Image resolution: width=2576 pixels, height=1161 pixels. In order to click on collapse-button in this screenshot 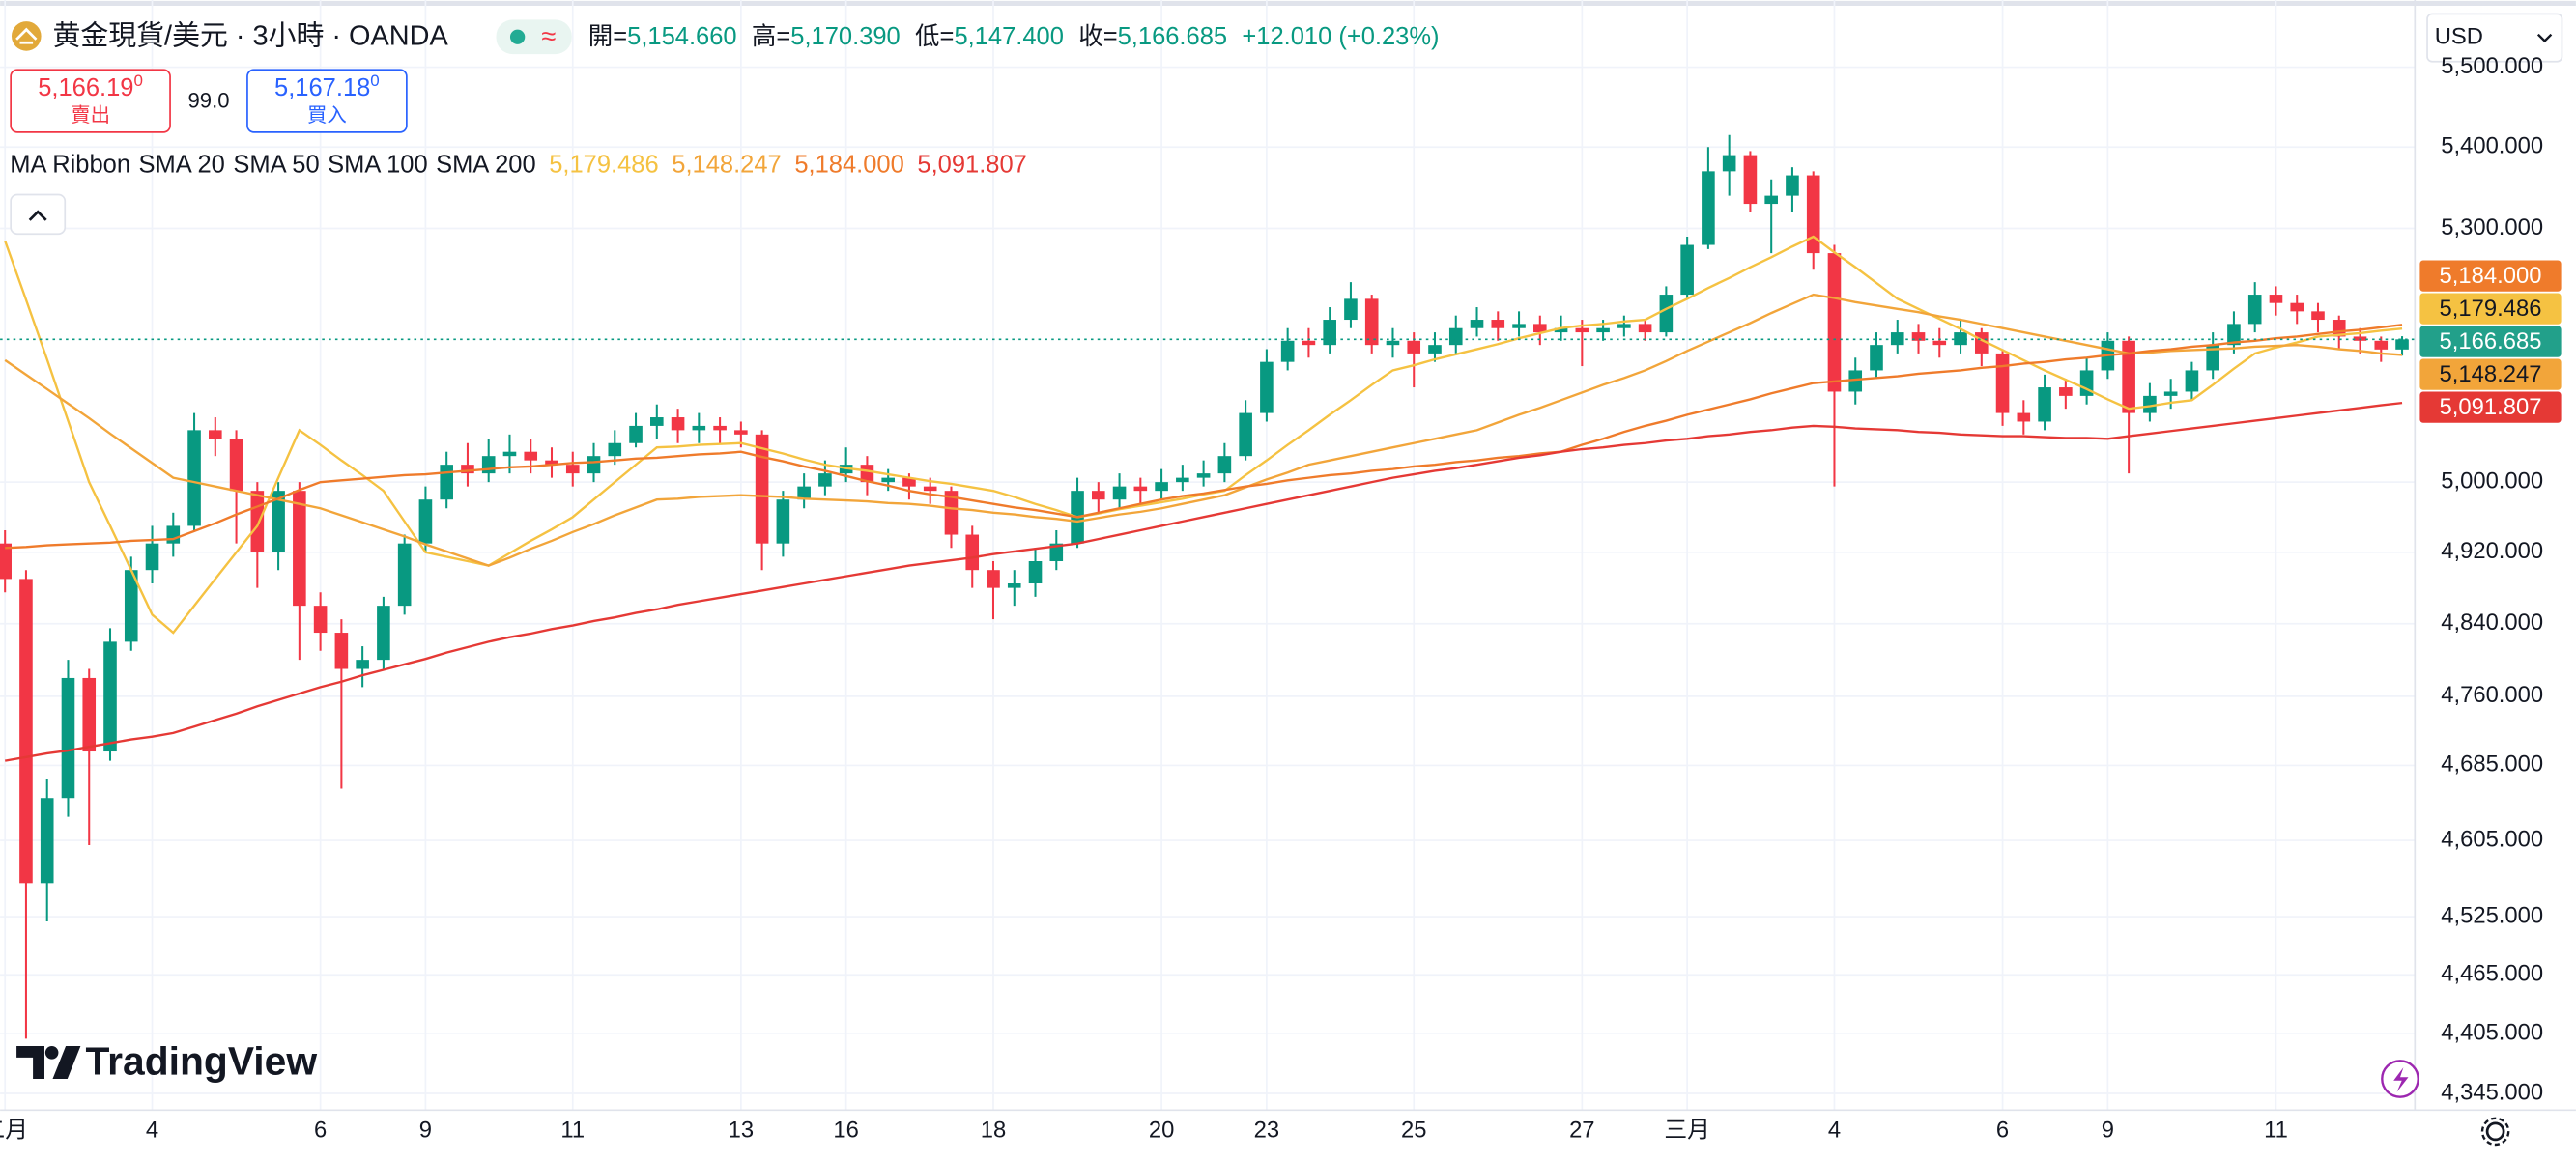, I will do `click(39, 215)`.